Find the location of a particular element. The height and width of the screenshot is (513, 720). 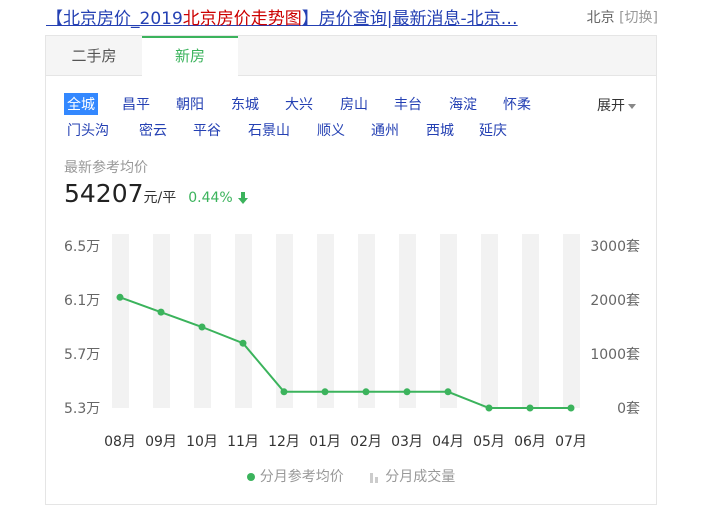

x-tick-label: 03月 is located at coordinates (407, 442).